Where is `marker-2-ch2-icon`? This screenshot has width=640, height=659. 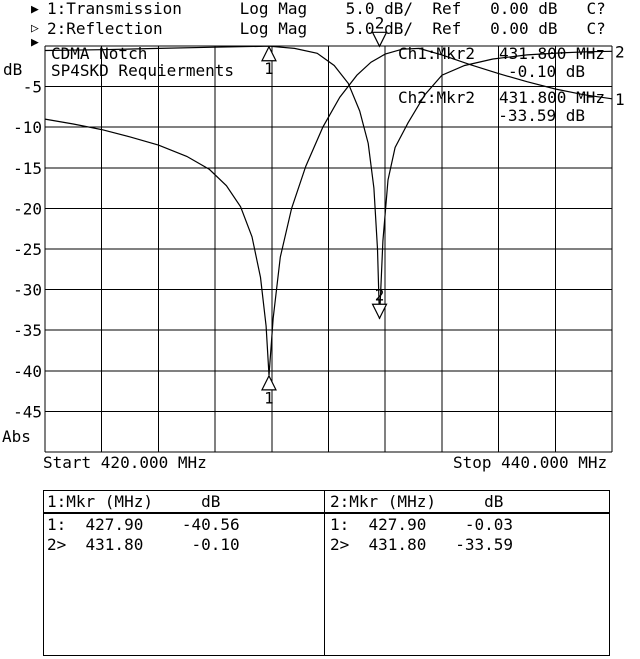 marker-2-ch2-icon is located at coordinates (379, 311).